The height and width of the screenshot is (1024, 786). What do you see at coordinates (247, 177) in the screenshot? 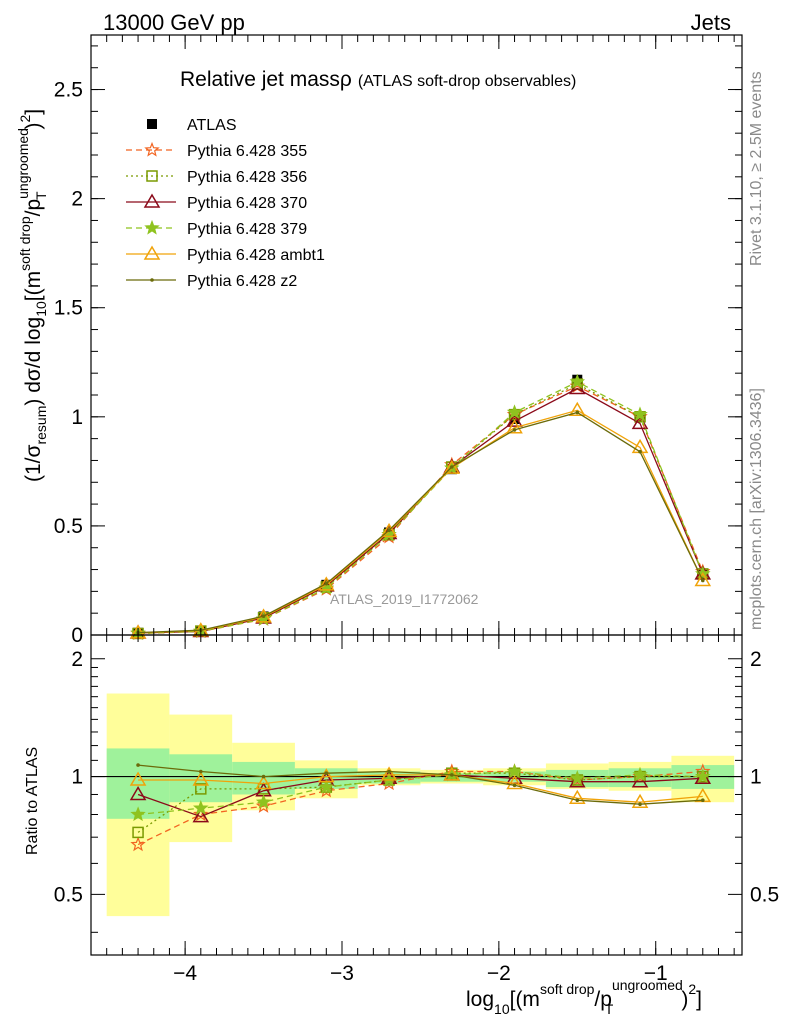
I see `legend-label: Pythia 6.428 356` at bounding box center [247, 177].